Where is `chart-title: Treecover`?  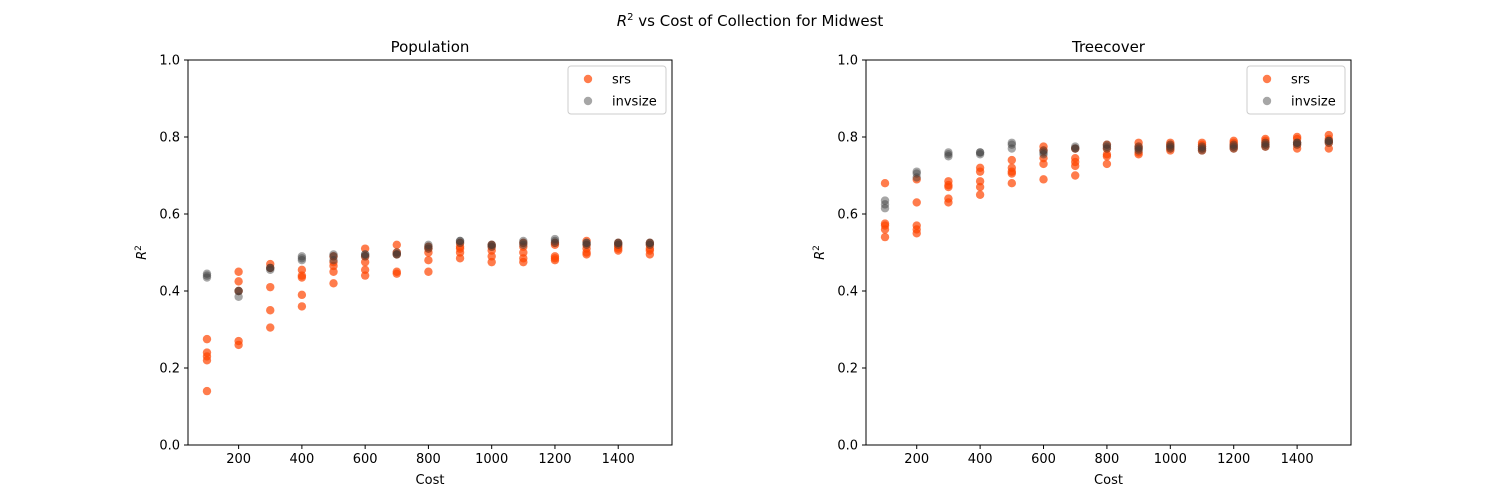 chart-title: Treecover is located at coordinates (1108, 47).